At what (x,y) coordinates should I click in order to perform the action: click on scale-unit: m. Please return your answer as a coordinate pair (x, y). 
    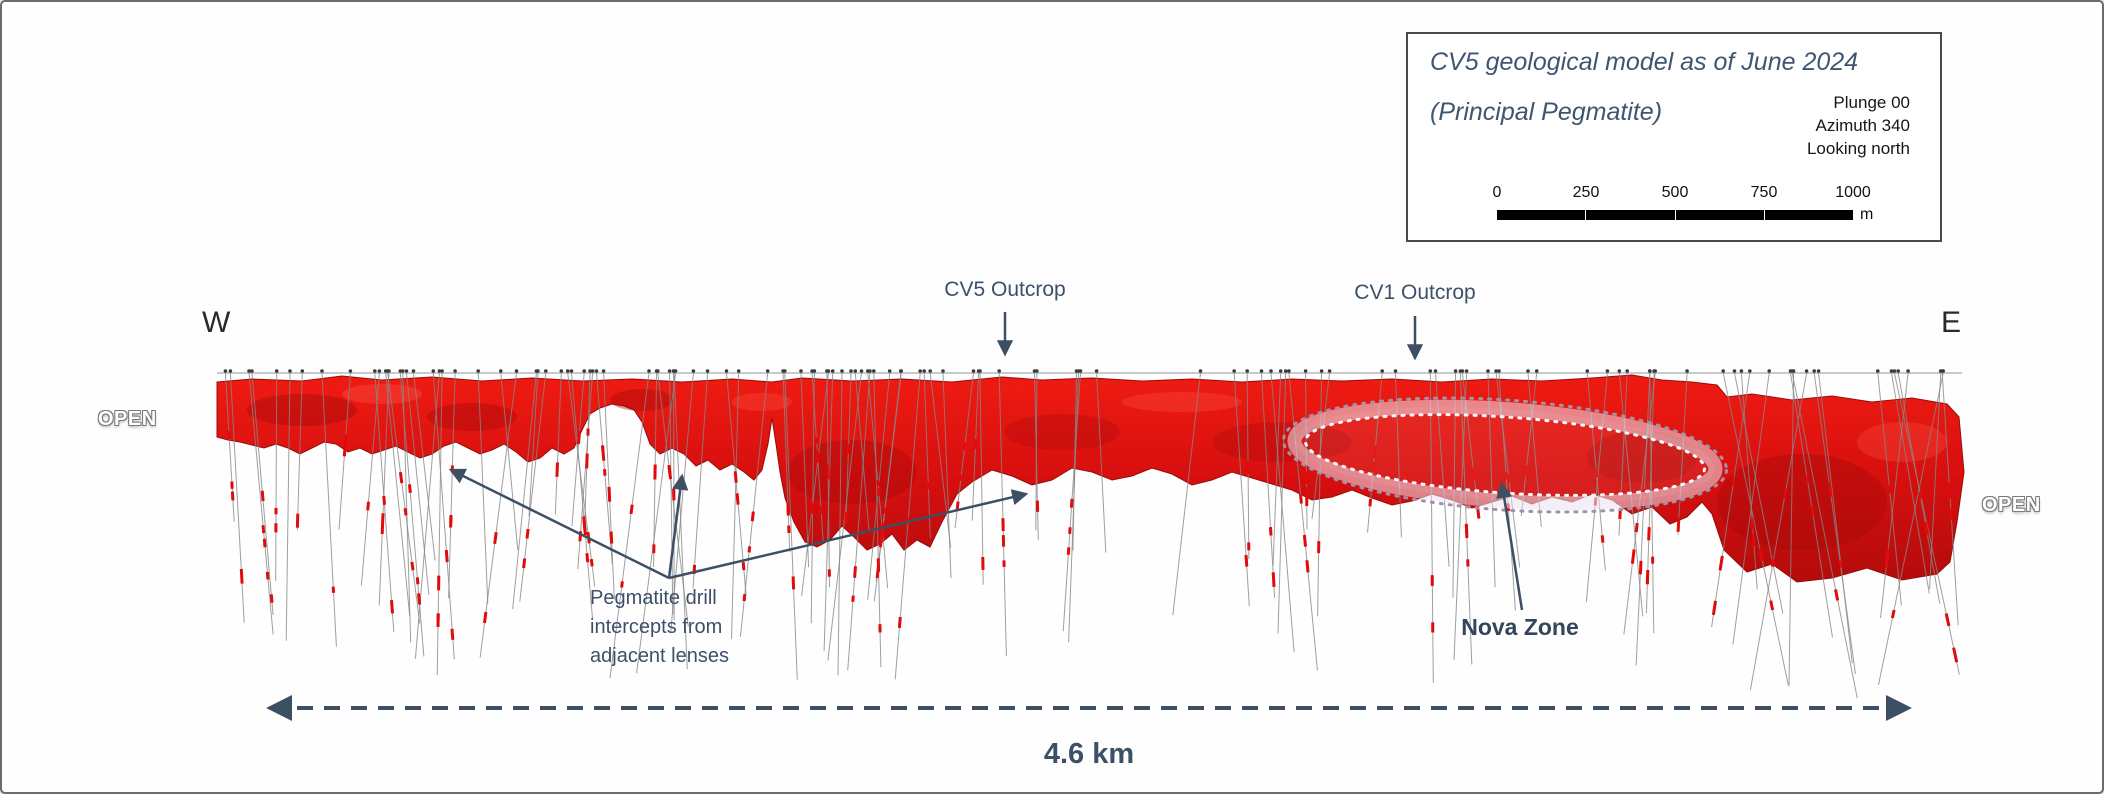
    Looking at the image, I should click on (1867, 214).